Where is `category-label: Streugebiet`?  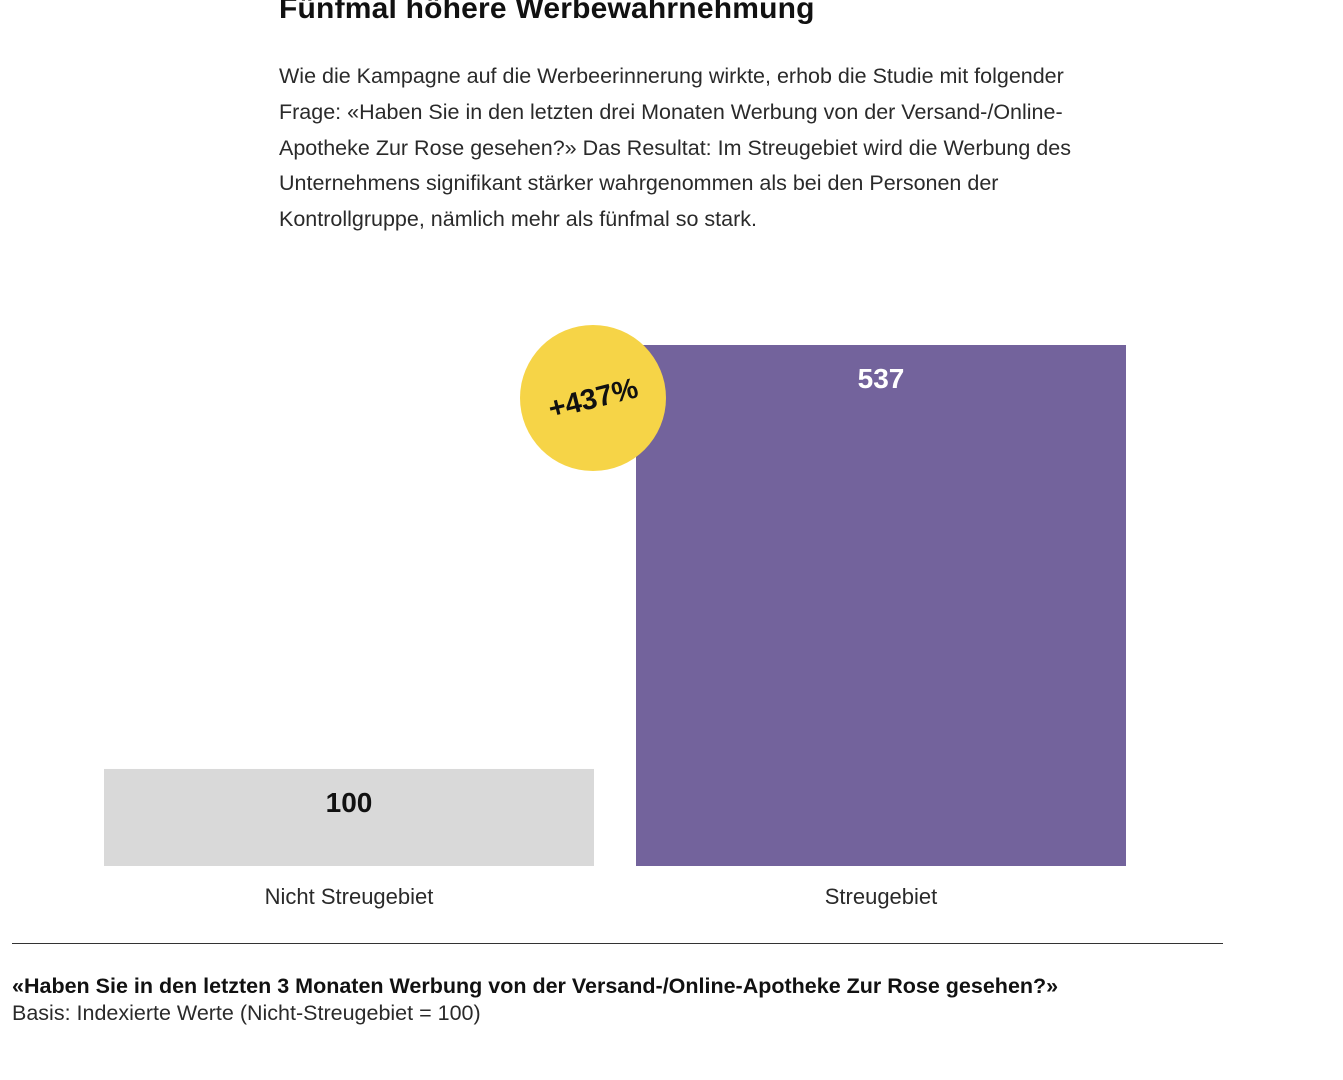
category-label: Streugebiet is located at coordinates (881, 896).